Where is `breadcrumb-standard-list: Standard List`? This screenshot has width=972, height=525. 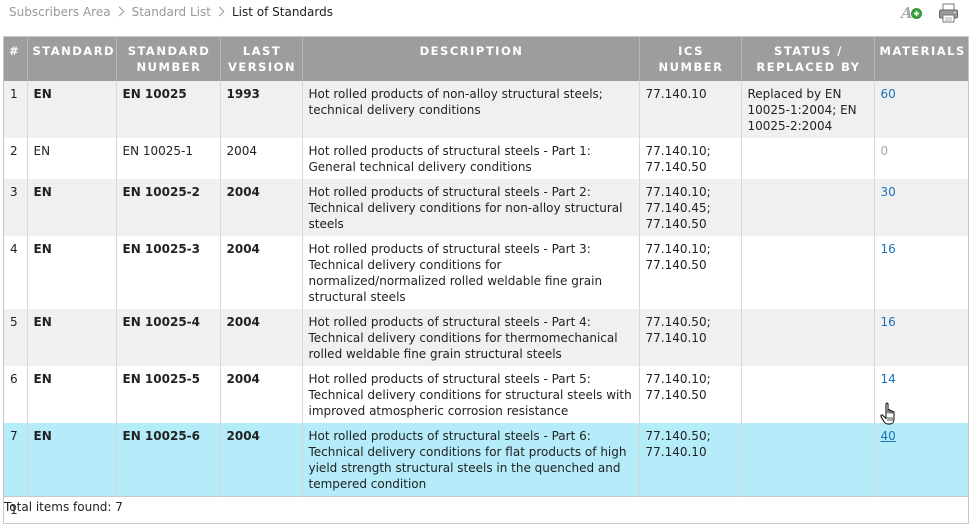 breadcrumb-standard-list: Standard List is located at coordinates (171, 12).